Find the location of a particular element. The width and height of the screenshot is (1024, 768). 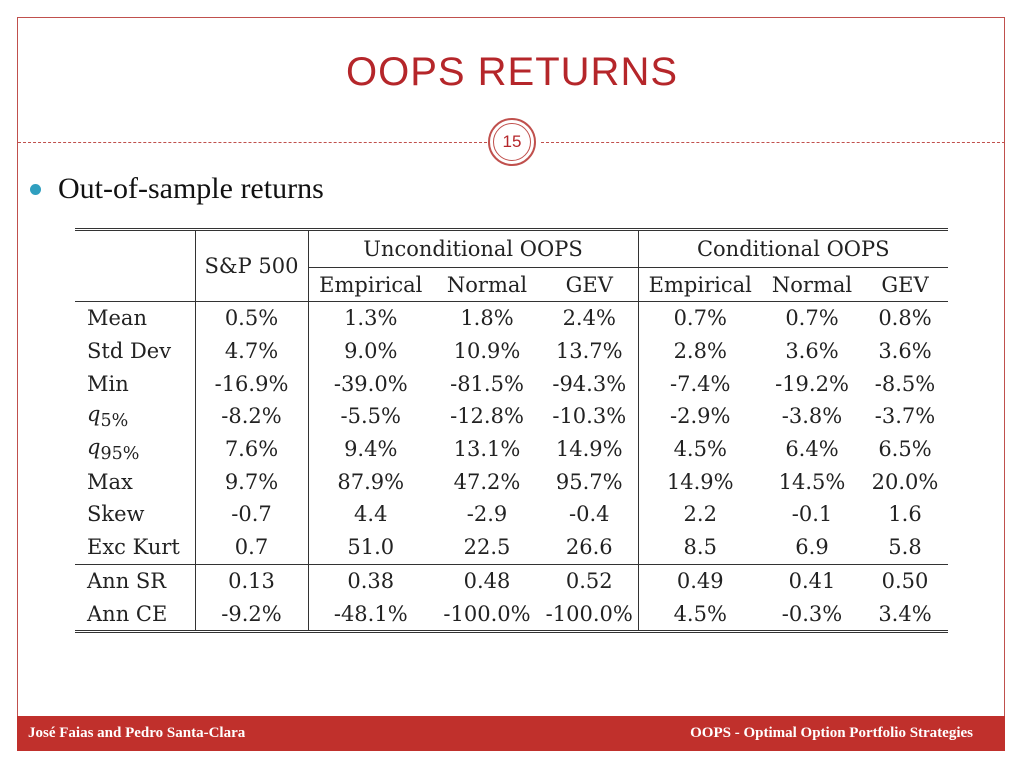

table-cell: 1.6 is located at coordinates (905, 514).